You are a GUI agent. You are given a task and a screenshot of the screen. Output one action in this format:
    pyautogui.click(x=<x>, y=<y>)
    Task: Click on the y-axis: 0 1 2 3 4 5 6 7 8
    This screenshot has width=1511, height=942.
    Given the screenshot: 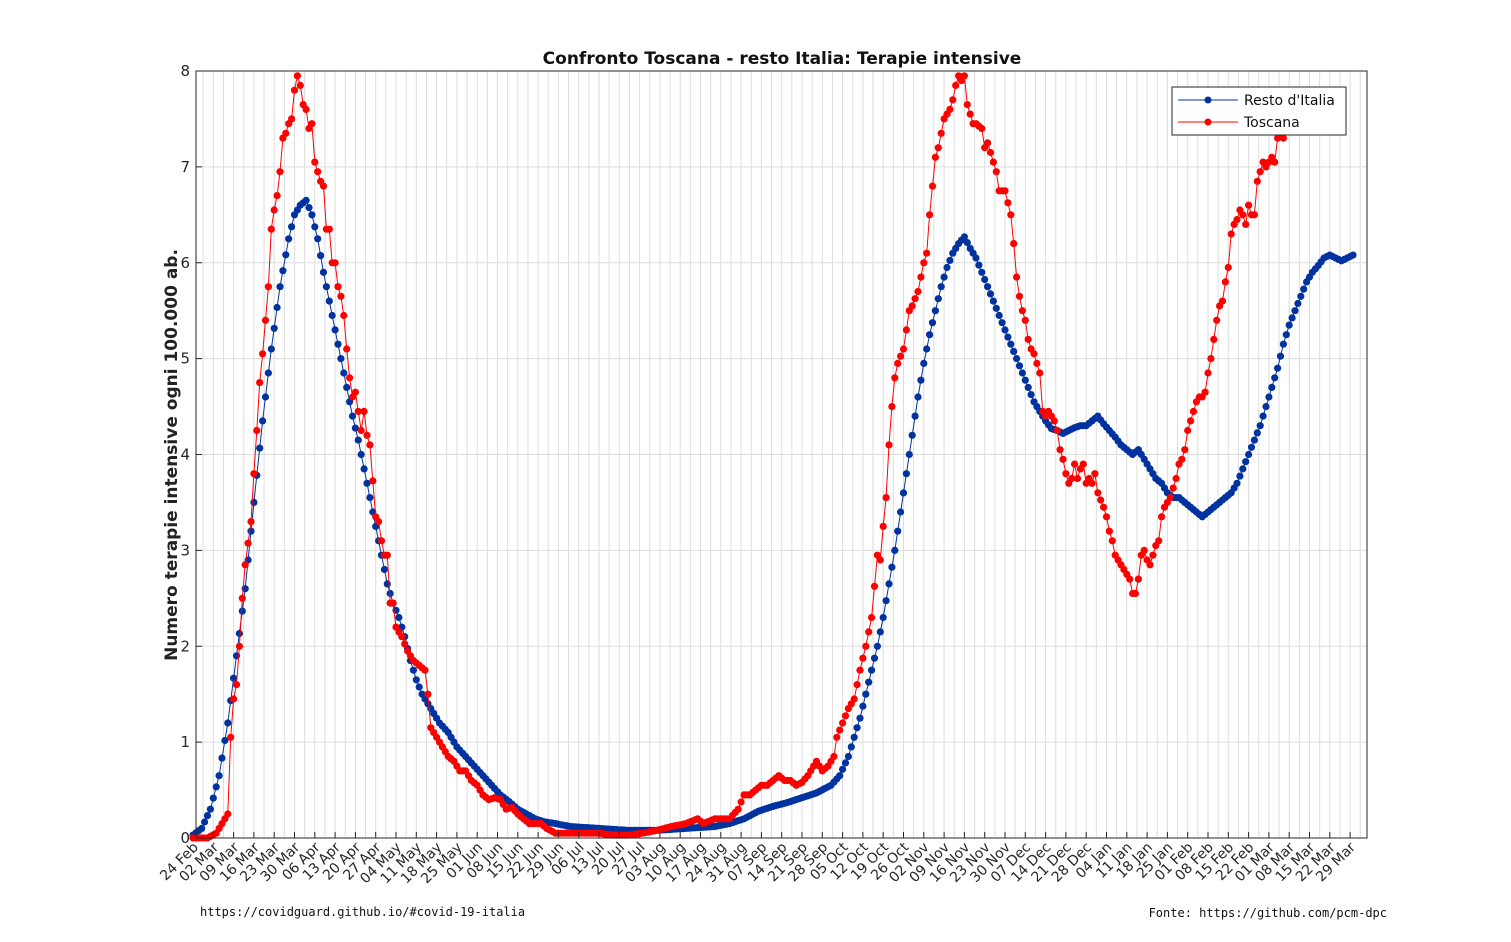 What is the action you would take?
    pyautogui.click(x=191, y=454)
    